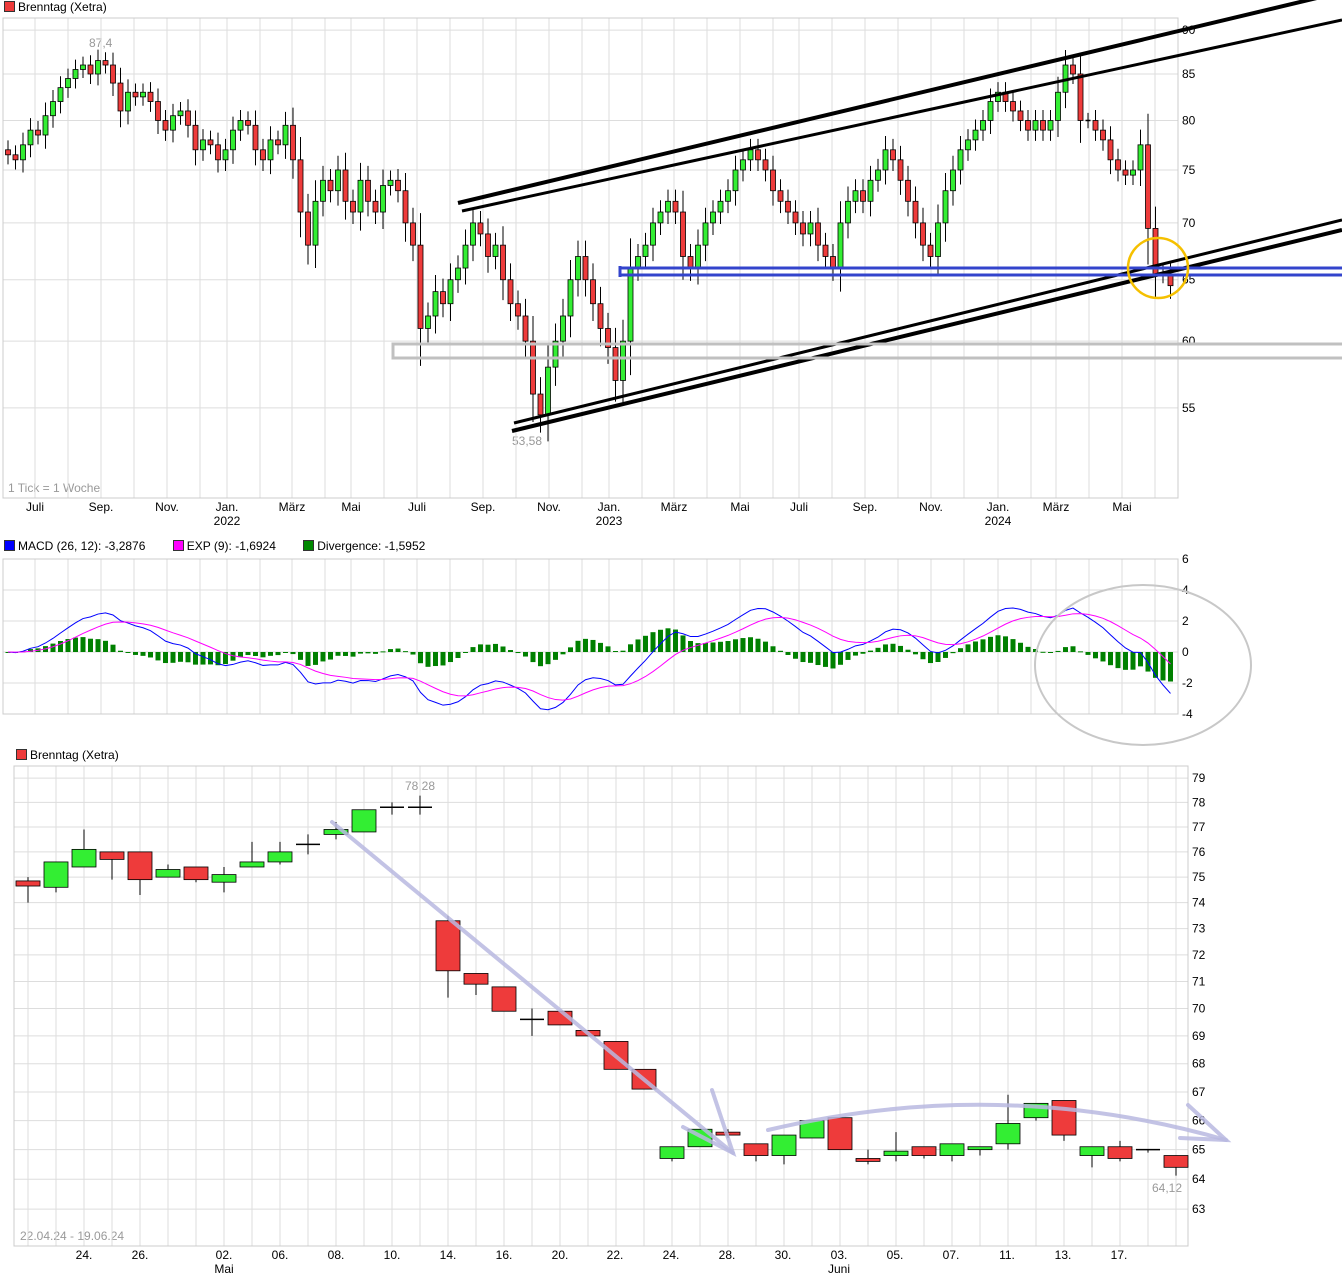 The image size is (1342, 1288). I want to click on x-tick-label: Jan., so click(609, 507).